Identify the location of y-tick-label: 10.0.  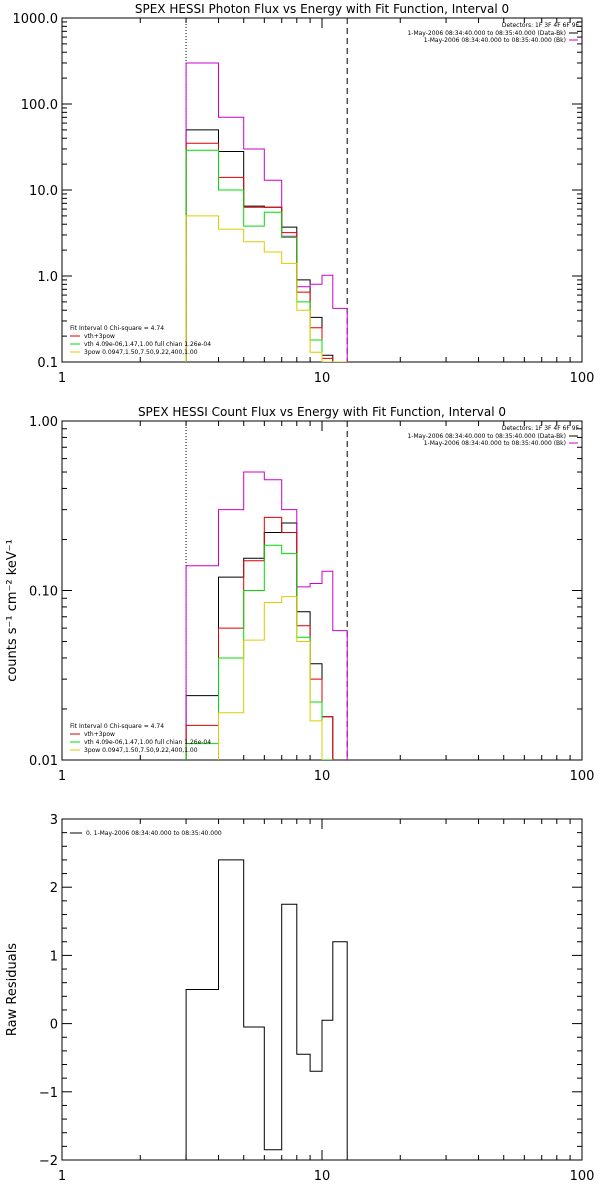
(43, 191).